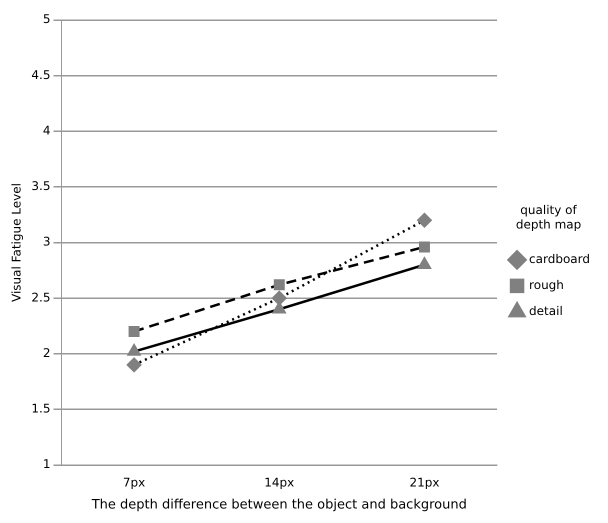  What do you see at coordinates (40, 75) in the screenshot?
I see `y-tick-label: 4.5` at bounding box center [40, 75].